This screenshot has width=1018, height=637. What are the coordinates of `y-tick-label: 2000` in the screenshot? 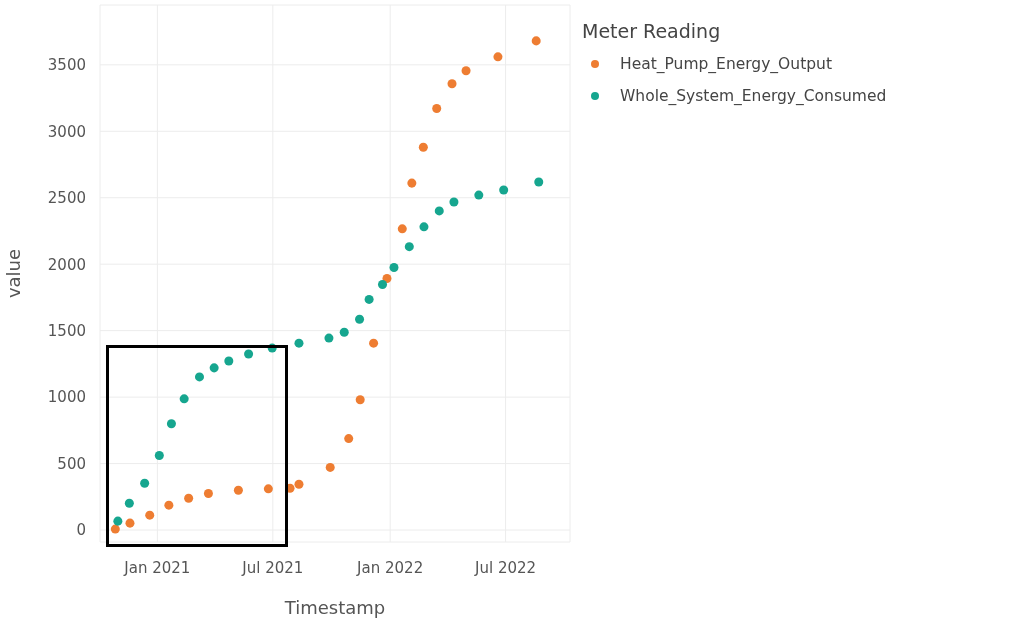 It's located at (66, 264).